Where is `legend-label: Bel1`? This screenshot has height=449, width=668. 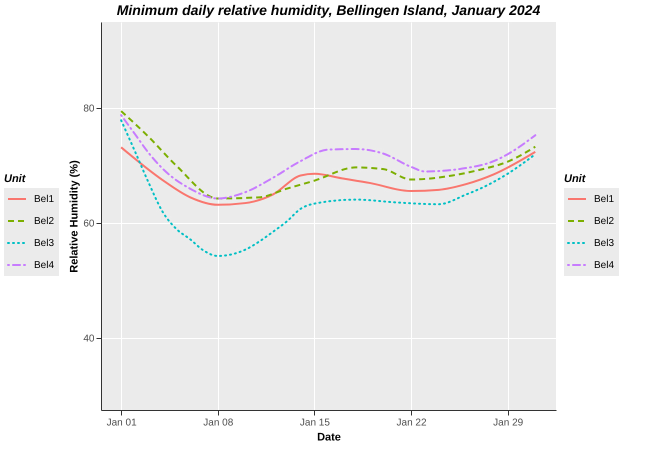
legend-label: Bel1 is located at coordinates (604, 199).